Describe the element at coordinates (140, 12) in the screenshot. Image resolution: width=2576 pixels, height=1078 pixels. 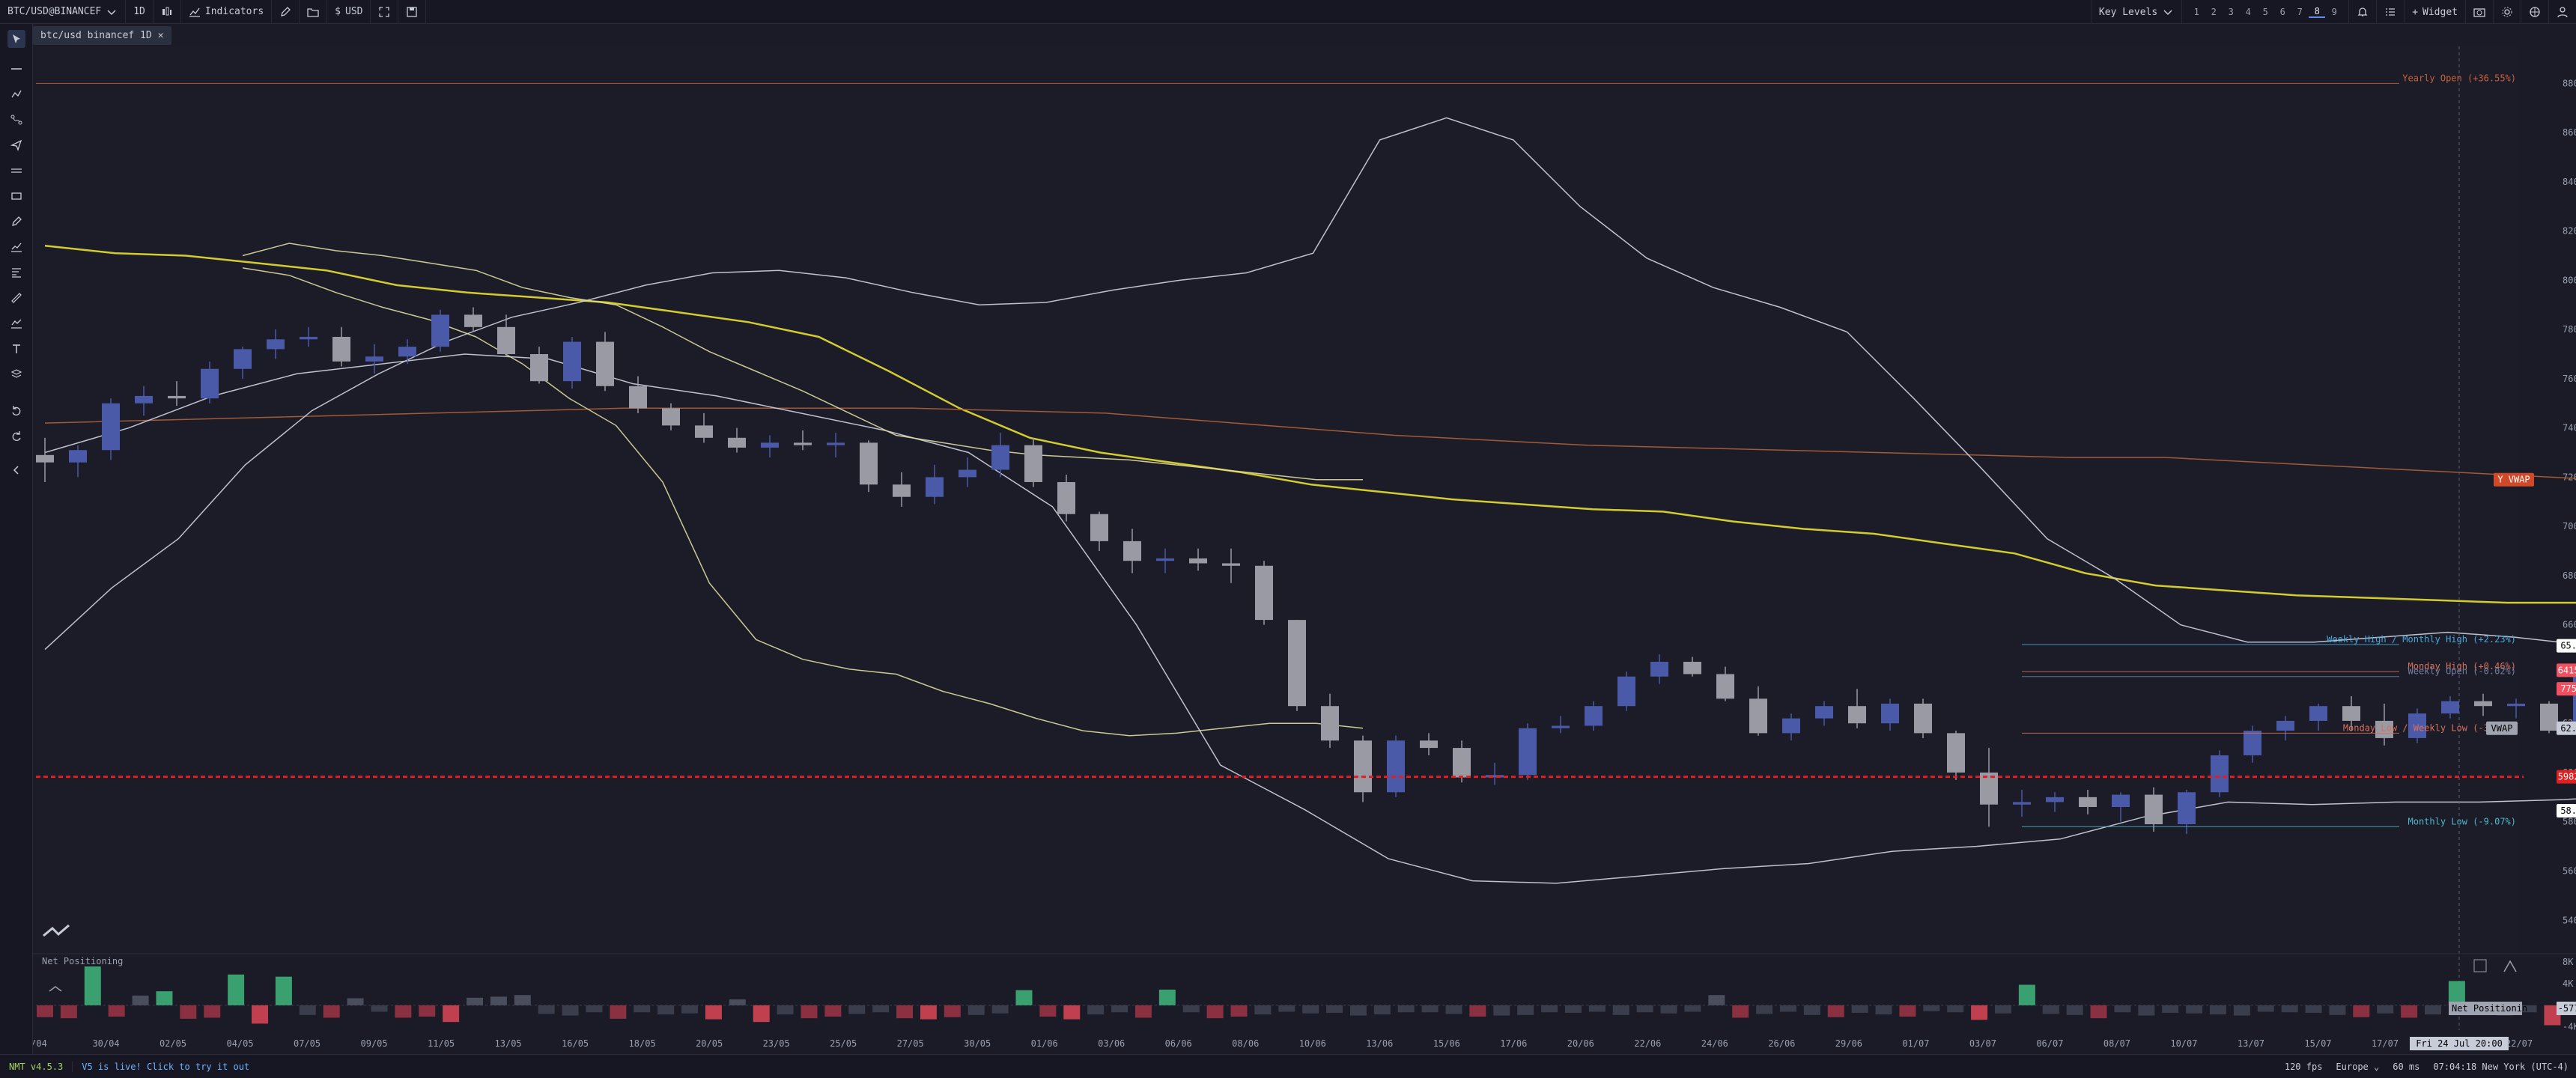
I see `interval-selector: 1D` at that location.